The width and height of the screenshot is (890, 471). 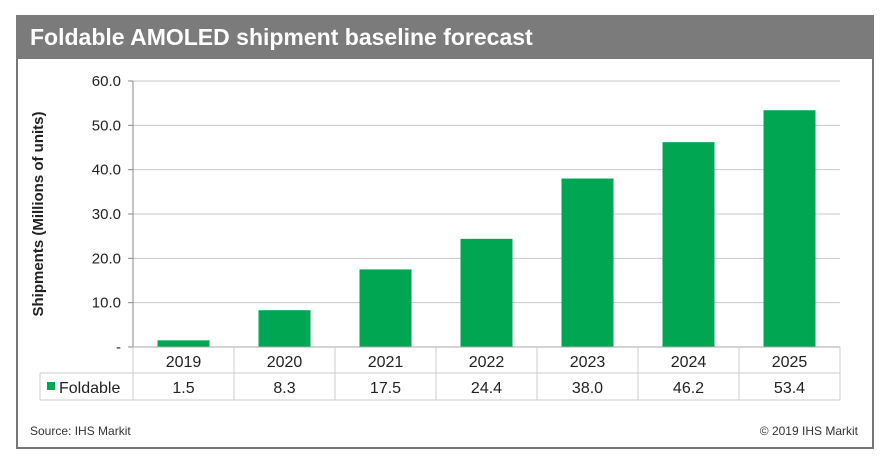 I want to click on copyright-note: © 2019 IHS Markit, so click(x=808, y=431).